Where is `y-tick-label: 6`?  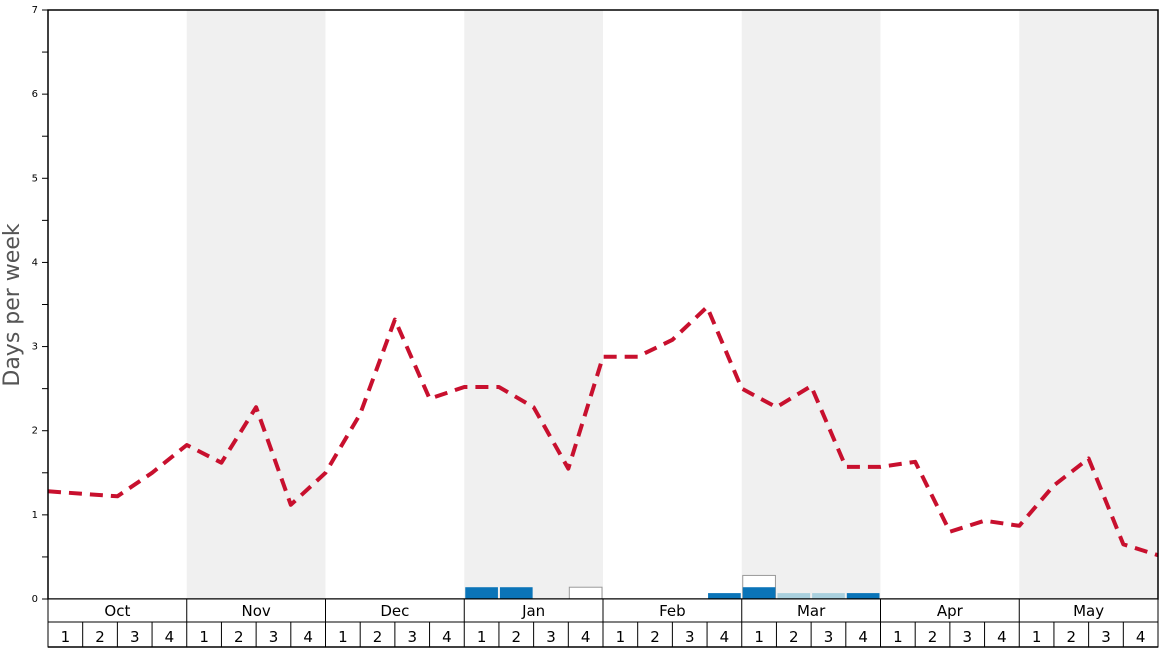
y-tick-label: 6 is located at coordinates (35, 94).